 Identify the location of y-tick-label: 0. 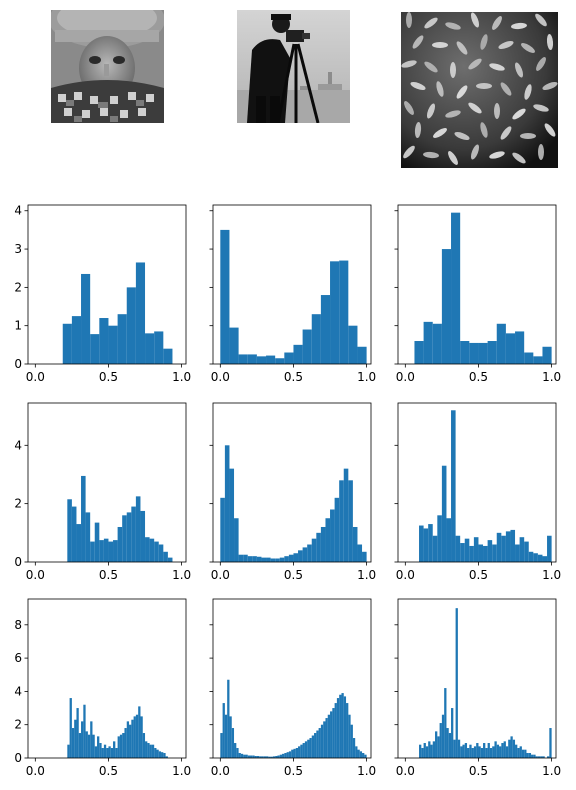
(18, 364).